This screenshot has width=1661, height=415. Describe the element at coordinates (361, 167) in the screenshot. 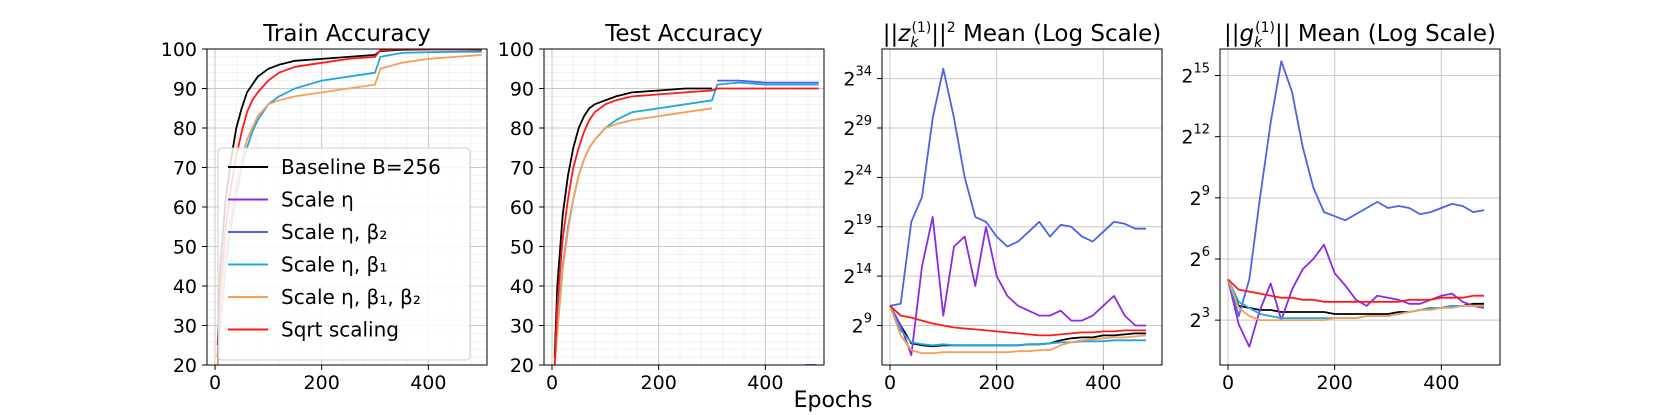

I see `legend-label-1: Baseline B=256` at that location.